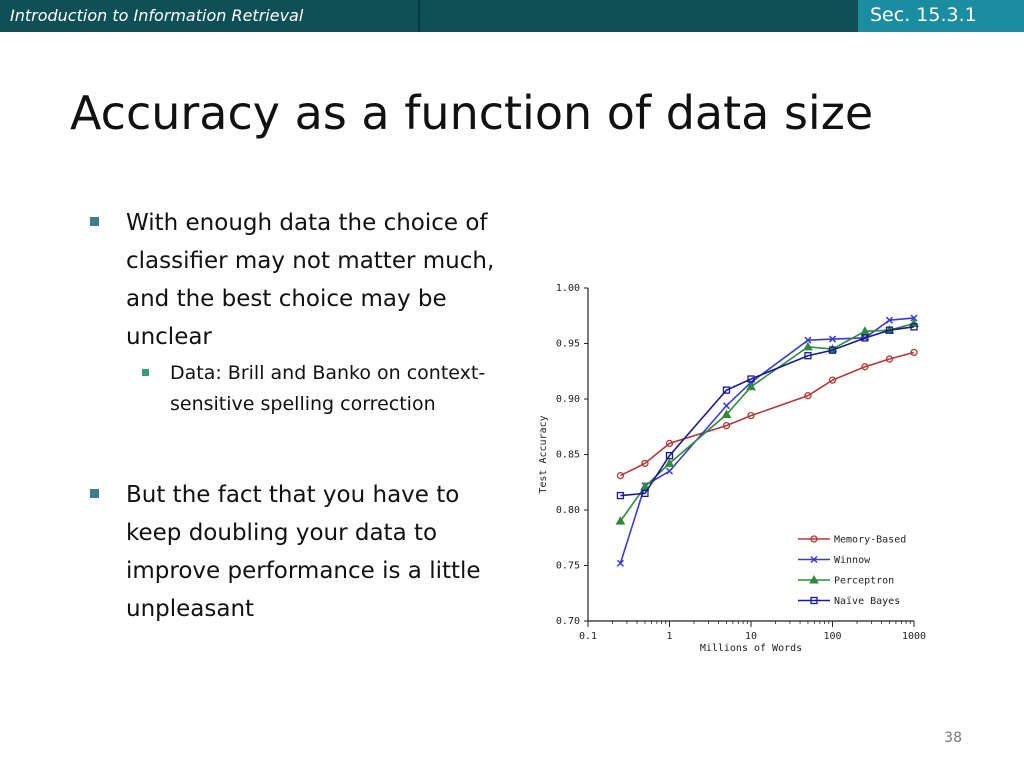 The width and height of the screenshot is (1024, 768). Describe the element at coordinates (814, 559) in the screenshot. I see `legend-marker-winnow` at that location.